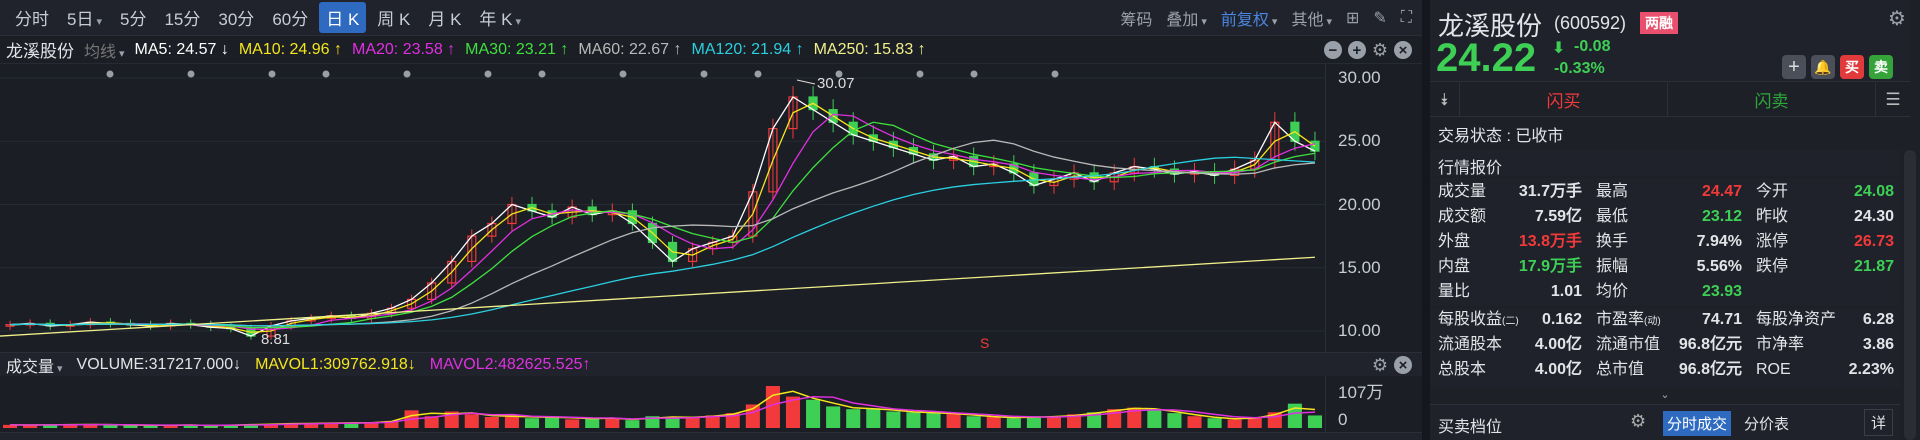  What do you see at coordinates (1406, 17) in the screenshot?
I see `fullscreen-icon: ⛶` at bounding box center [1406, 17].